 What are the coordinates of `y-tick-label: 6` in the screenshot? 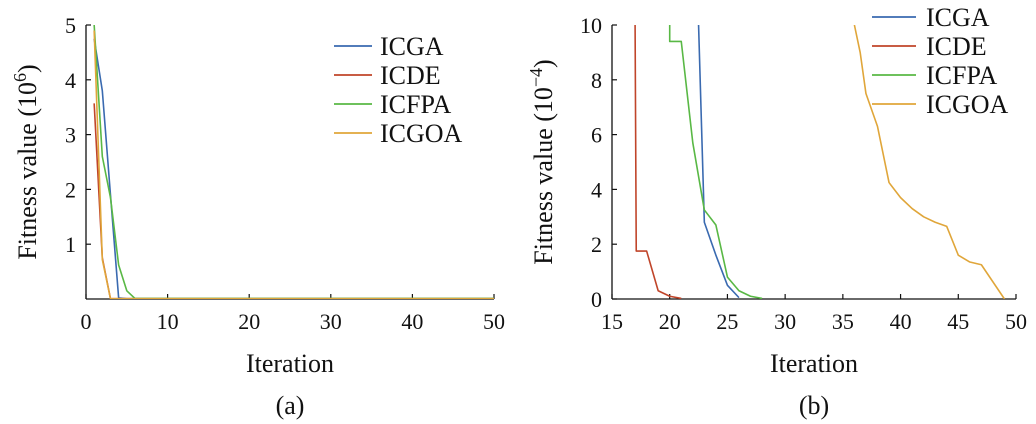 It's located at (596, 135).